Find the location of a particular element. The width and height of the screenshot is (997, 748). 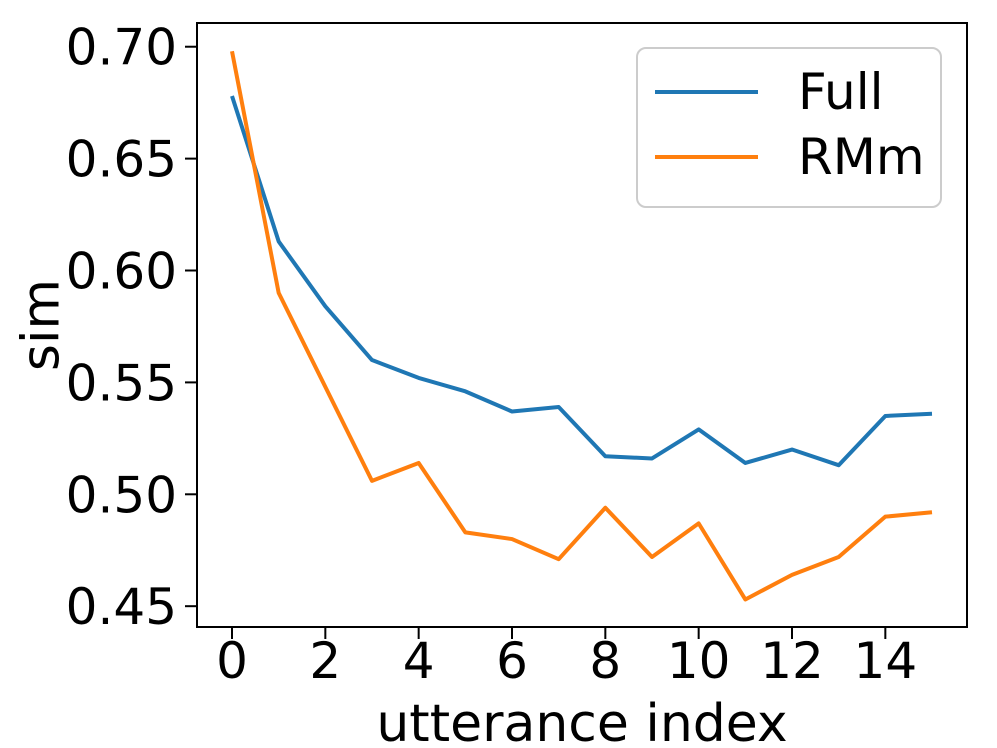

legend-entry-full: Full is located at coordinates (789, 92).